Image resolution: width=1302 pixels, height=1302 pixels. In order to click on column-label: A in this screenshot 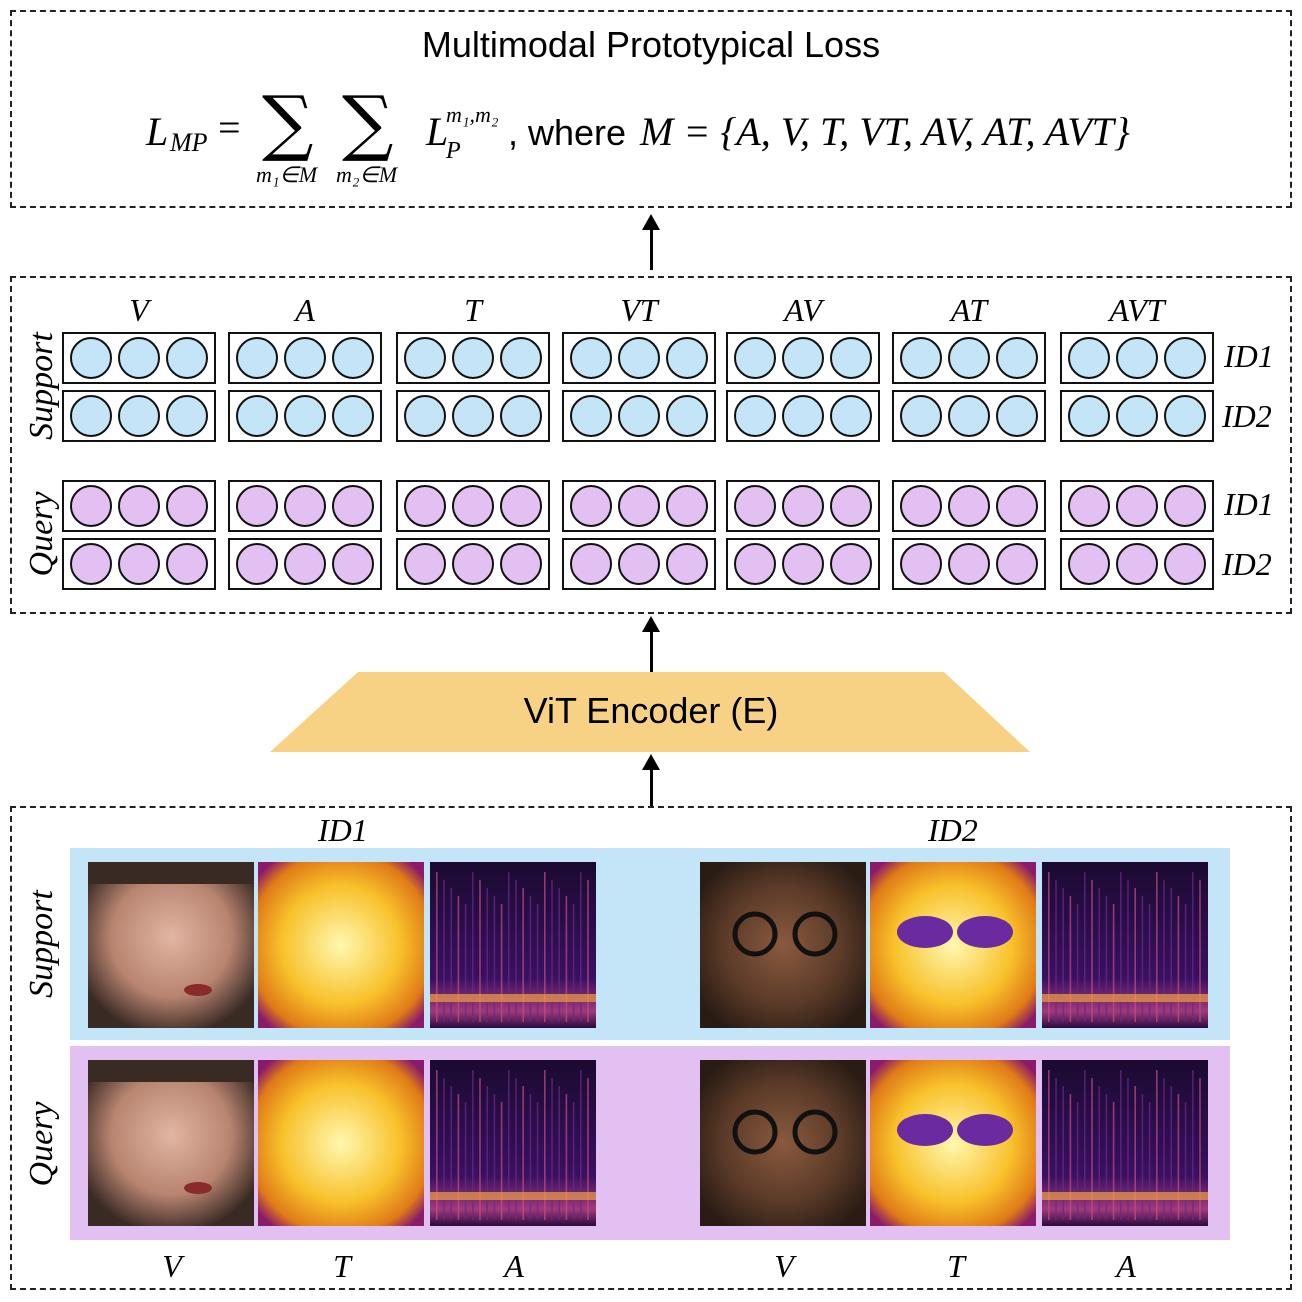, I will do `click(514, 1266)`.